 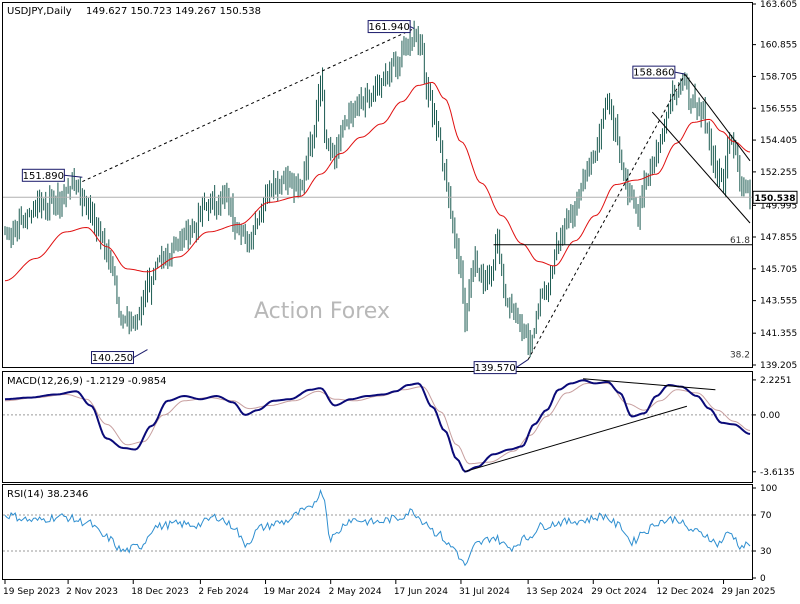 I want to click on x-tick-label: 17 Jun 2024, so click(x=421, y=592).